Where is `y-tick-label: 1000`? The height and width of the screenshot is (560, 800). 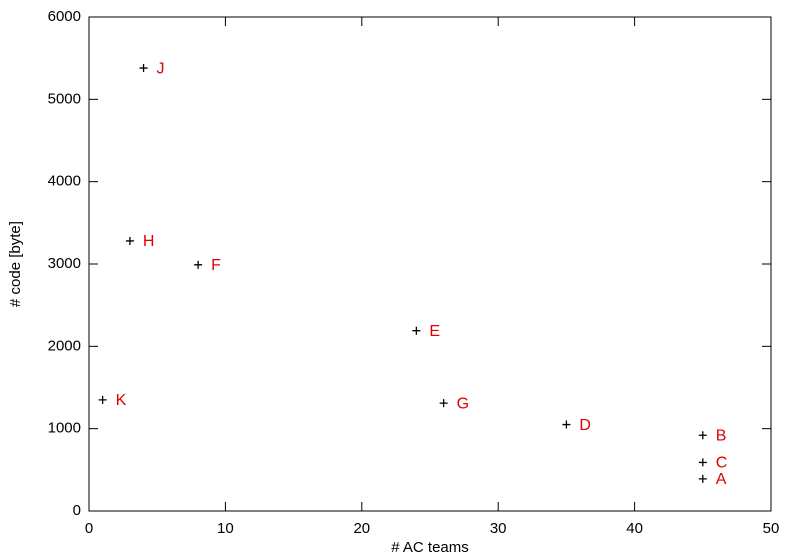 y-tick-label: 1000 is located at coordinates (64, 428).